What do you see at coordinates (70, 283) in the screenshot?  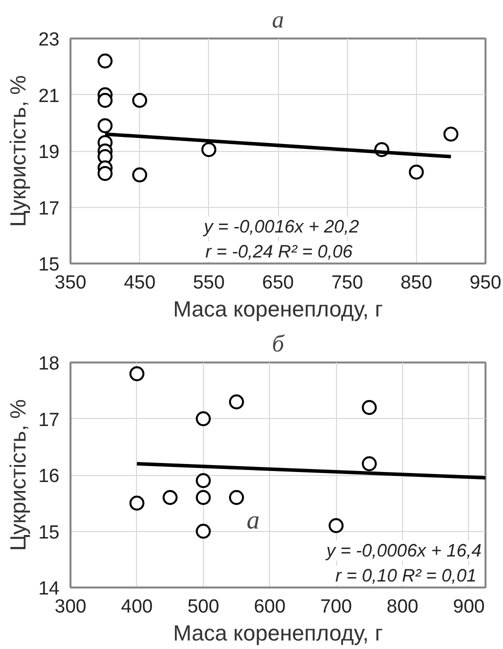 I see `x-tick-label: 350` at bounding box center [70, 283].